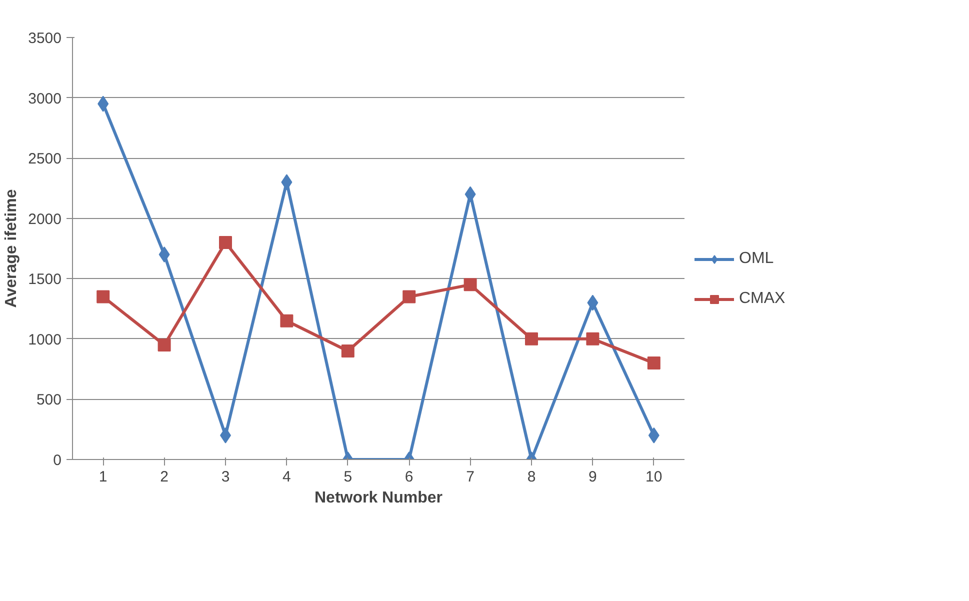  Describe the element at coordinates (348, 477) in the screenshot. I see `x-tick-label: 5` at that location.